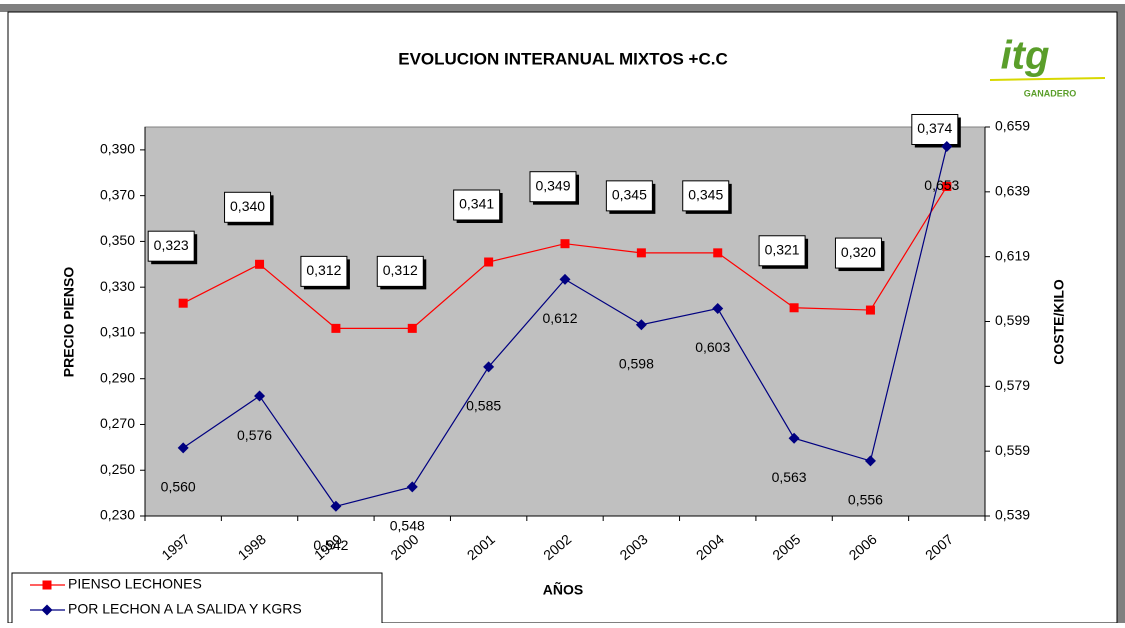 The image size is (1125, 628). Describe the element at coordinates (1121, 313) in the screenshot. I see `right-frame` at that location.